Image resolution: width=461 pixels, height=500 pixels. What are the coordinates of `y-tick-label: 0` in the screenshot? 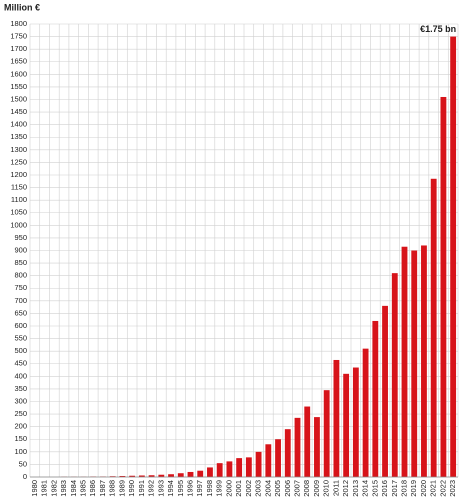 It's located at (25, 476).